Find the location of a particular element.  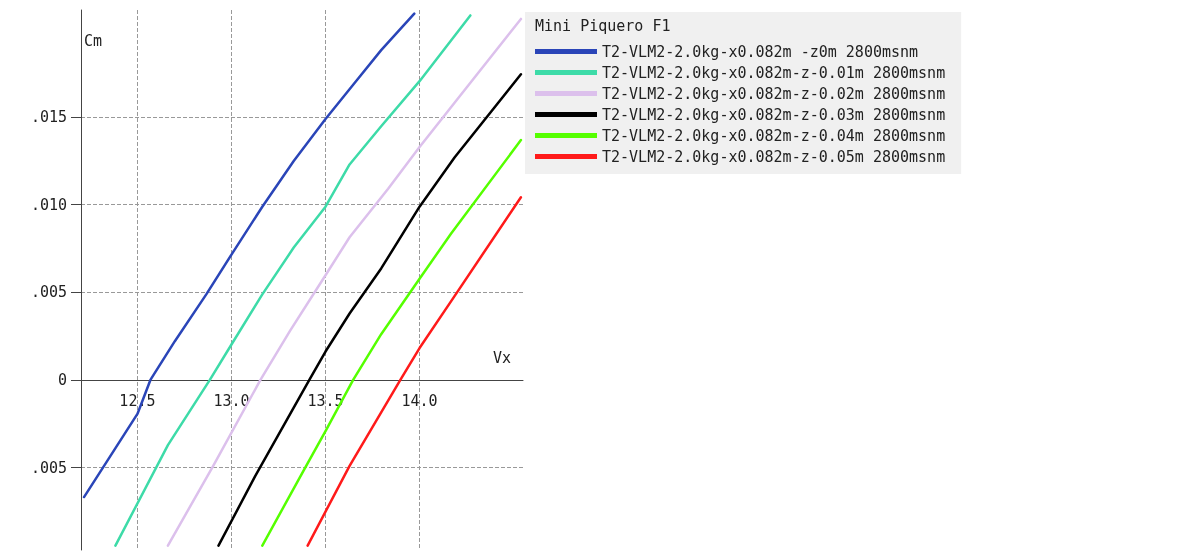

legend-label: T2-VLM2-2.0kg-x0.082m-z-0.03m 2800msnm is located at coordinates (774, 114).